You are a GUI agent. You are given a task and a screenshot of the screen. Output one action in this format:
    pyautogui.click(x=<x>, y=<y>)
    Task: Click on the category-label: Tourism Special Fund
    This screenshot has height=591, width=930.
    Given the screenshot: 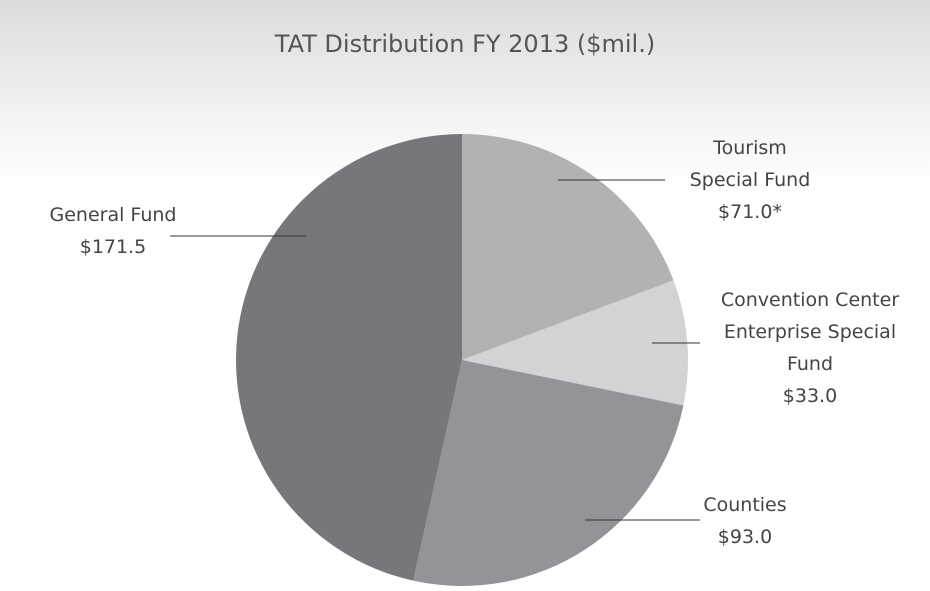 What is the action you would take?
    pyautogui.click(x=750, y=164)
    